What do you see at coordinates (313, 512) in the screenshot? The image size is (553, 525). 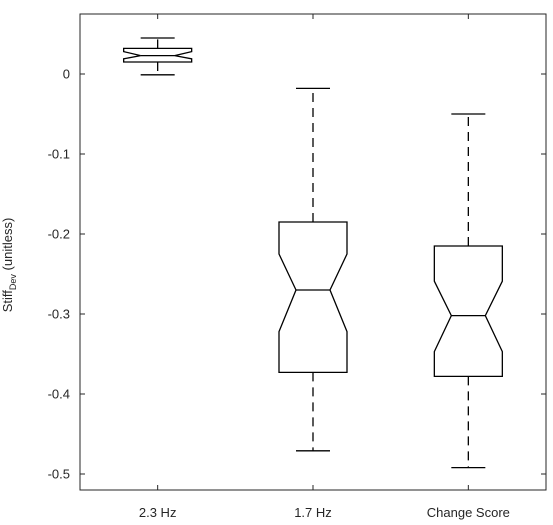 I see `x-tick-label: 1.7 Hz` at bounding box center [313, 512].